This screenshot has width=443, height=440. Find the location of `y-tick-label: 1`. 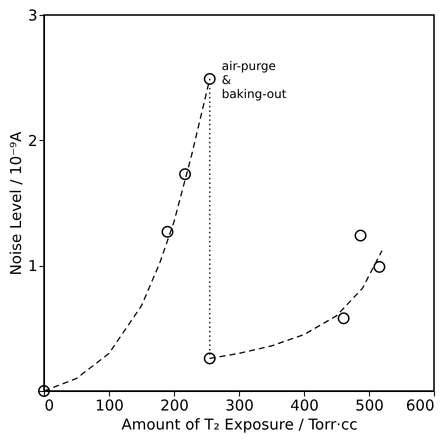

y-tick-label: 1 is located at coordinates (33, 266).